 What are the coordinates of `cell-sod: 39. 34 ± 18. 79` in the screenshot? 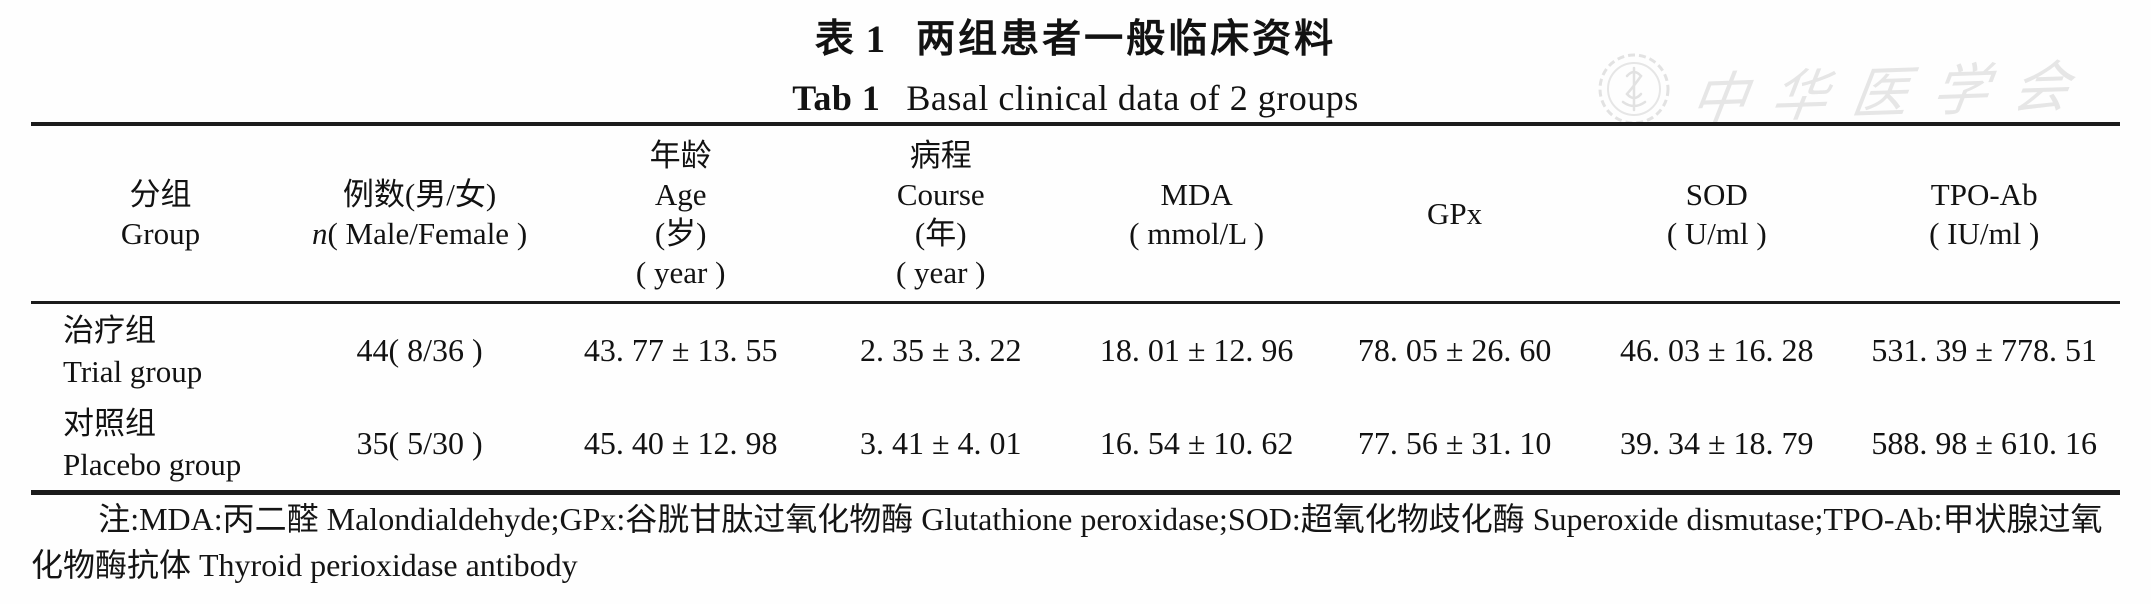 It's located at (1716, 443).